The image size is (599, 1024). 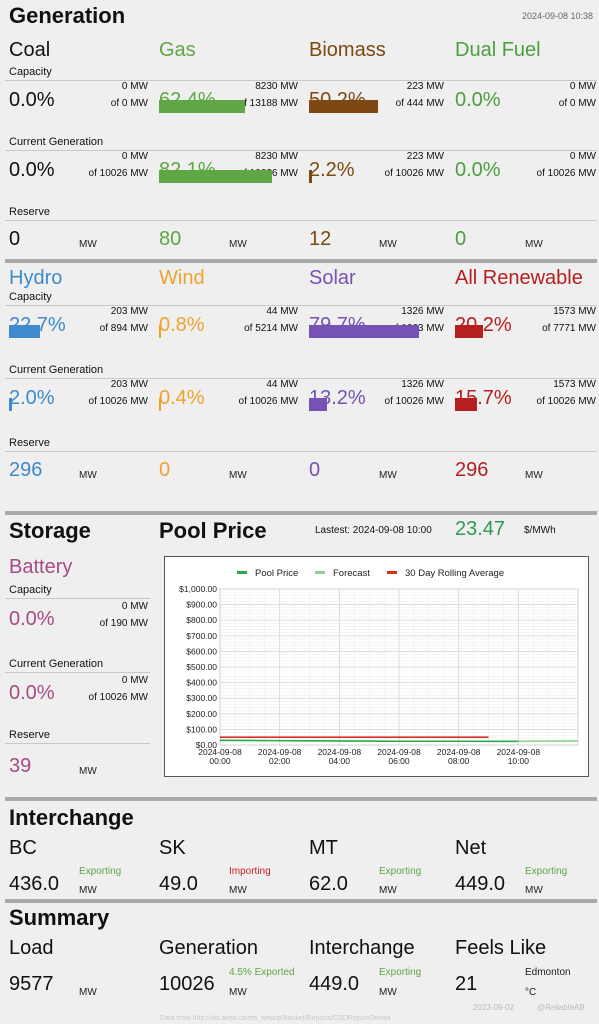 I want to click on gas-capacity-of: of 13188 MW, so click(x=268, y=103).